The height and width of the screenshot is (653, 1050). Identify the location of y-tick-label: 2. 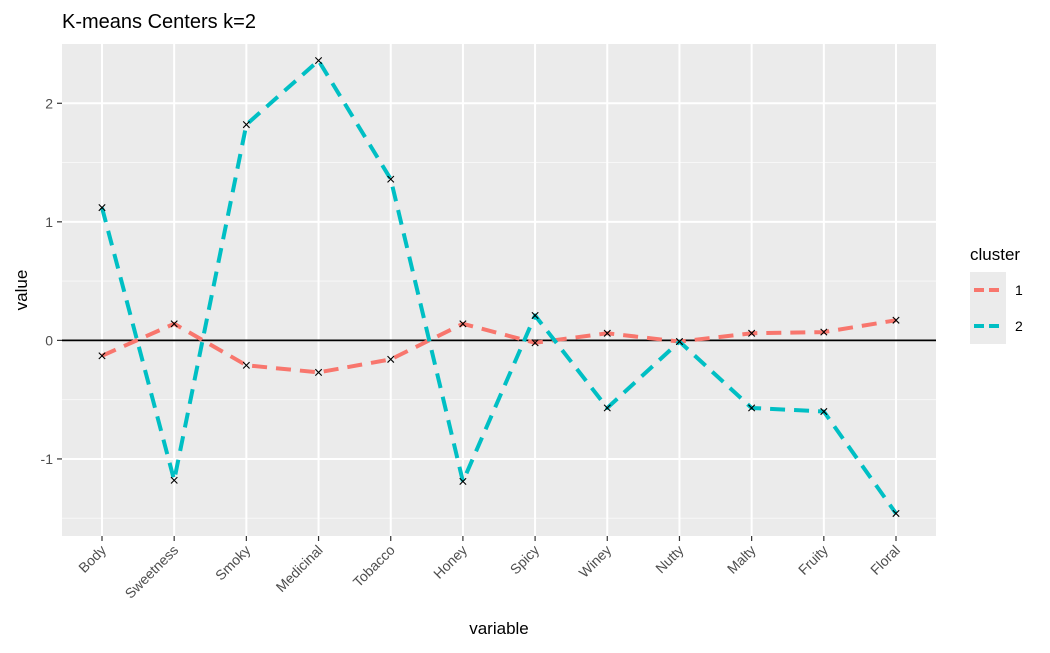
(49, 103).